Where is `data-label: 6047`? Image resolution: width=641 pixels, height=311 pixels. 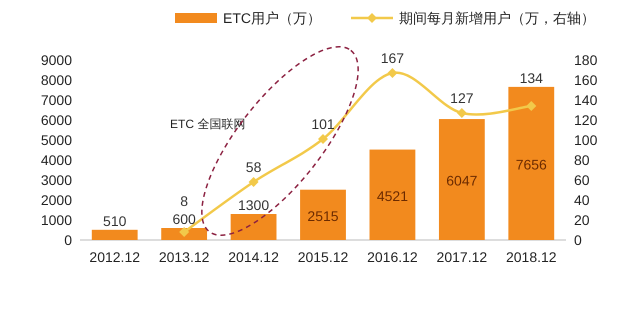
data-label: 6047 is located at coordinates (462, 180).